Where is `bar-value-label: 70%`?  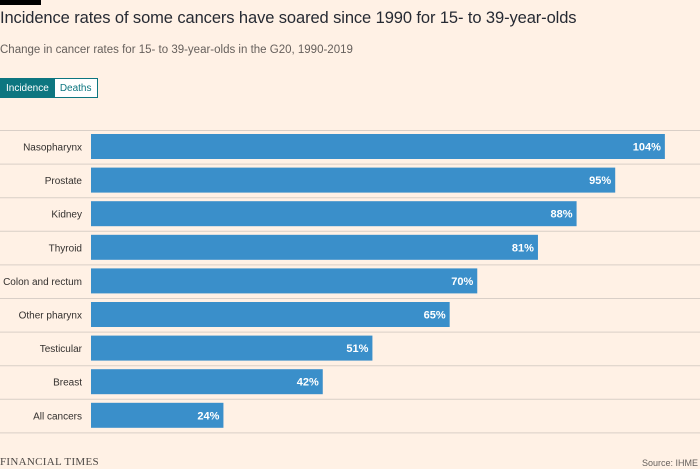
bar-value-label: 70% is located at coordinates (462, 282).